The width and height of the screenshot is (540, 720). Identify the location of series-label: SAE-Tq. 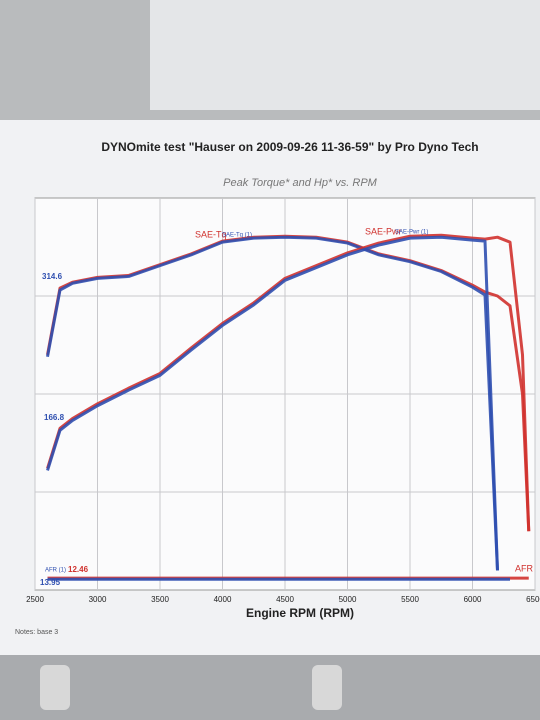
(211, 234).